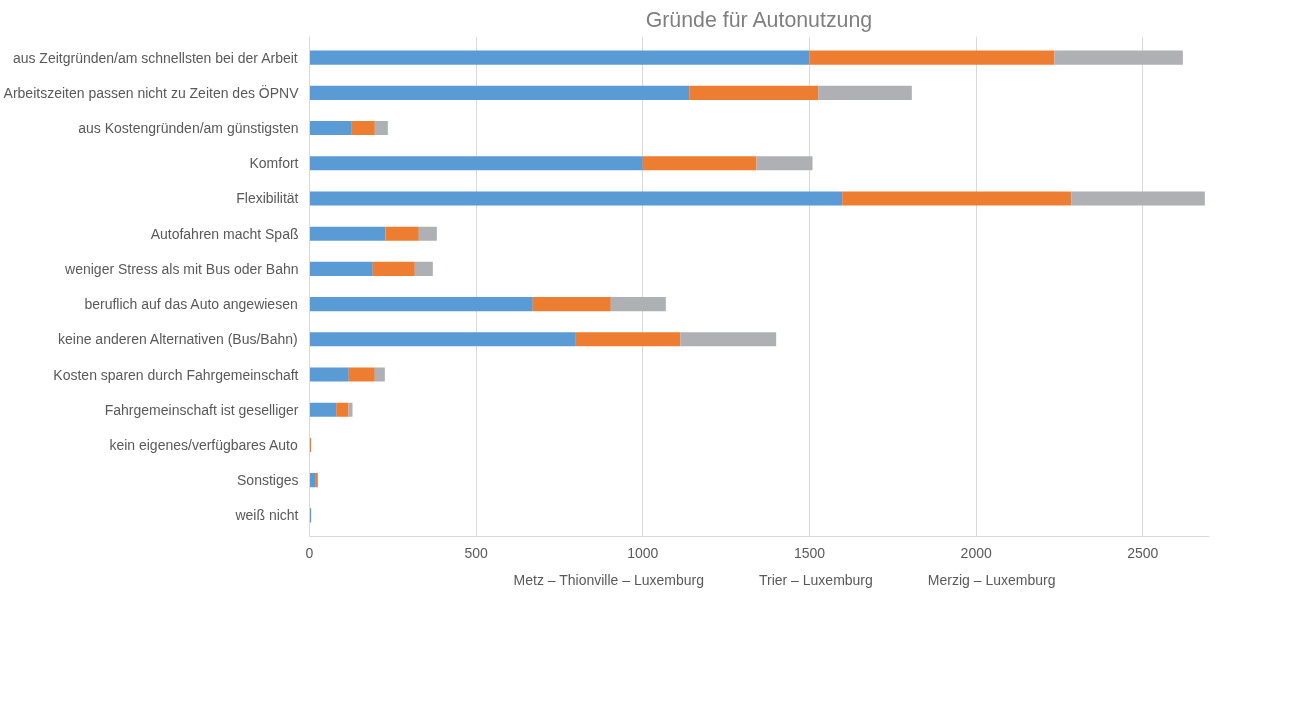 The width and height of the screenshot is (1289, 702). What do you see at coordinates (201, 409) in the screenshot?
I see `y-tick-label: Fahrgemeinschaft ist geselliger` at bounding box center [201, 409].